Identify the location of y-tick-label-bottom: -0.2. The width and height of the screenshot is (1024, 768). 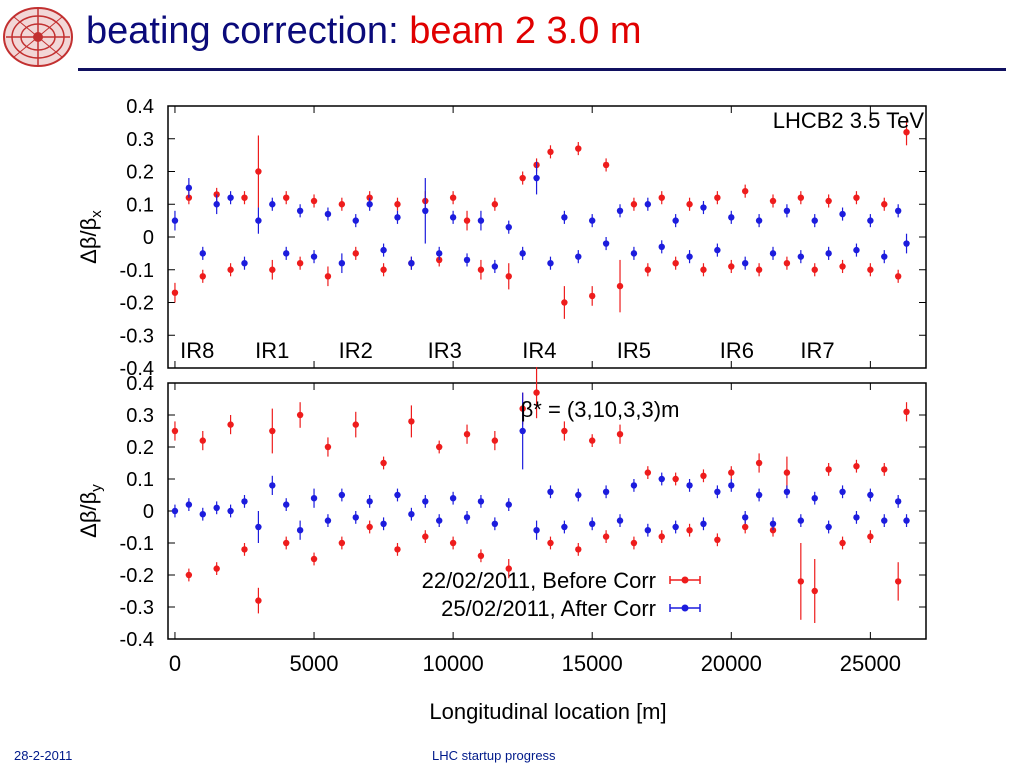
(137, 576).